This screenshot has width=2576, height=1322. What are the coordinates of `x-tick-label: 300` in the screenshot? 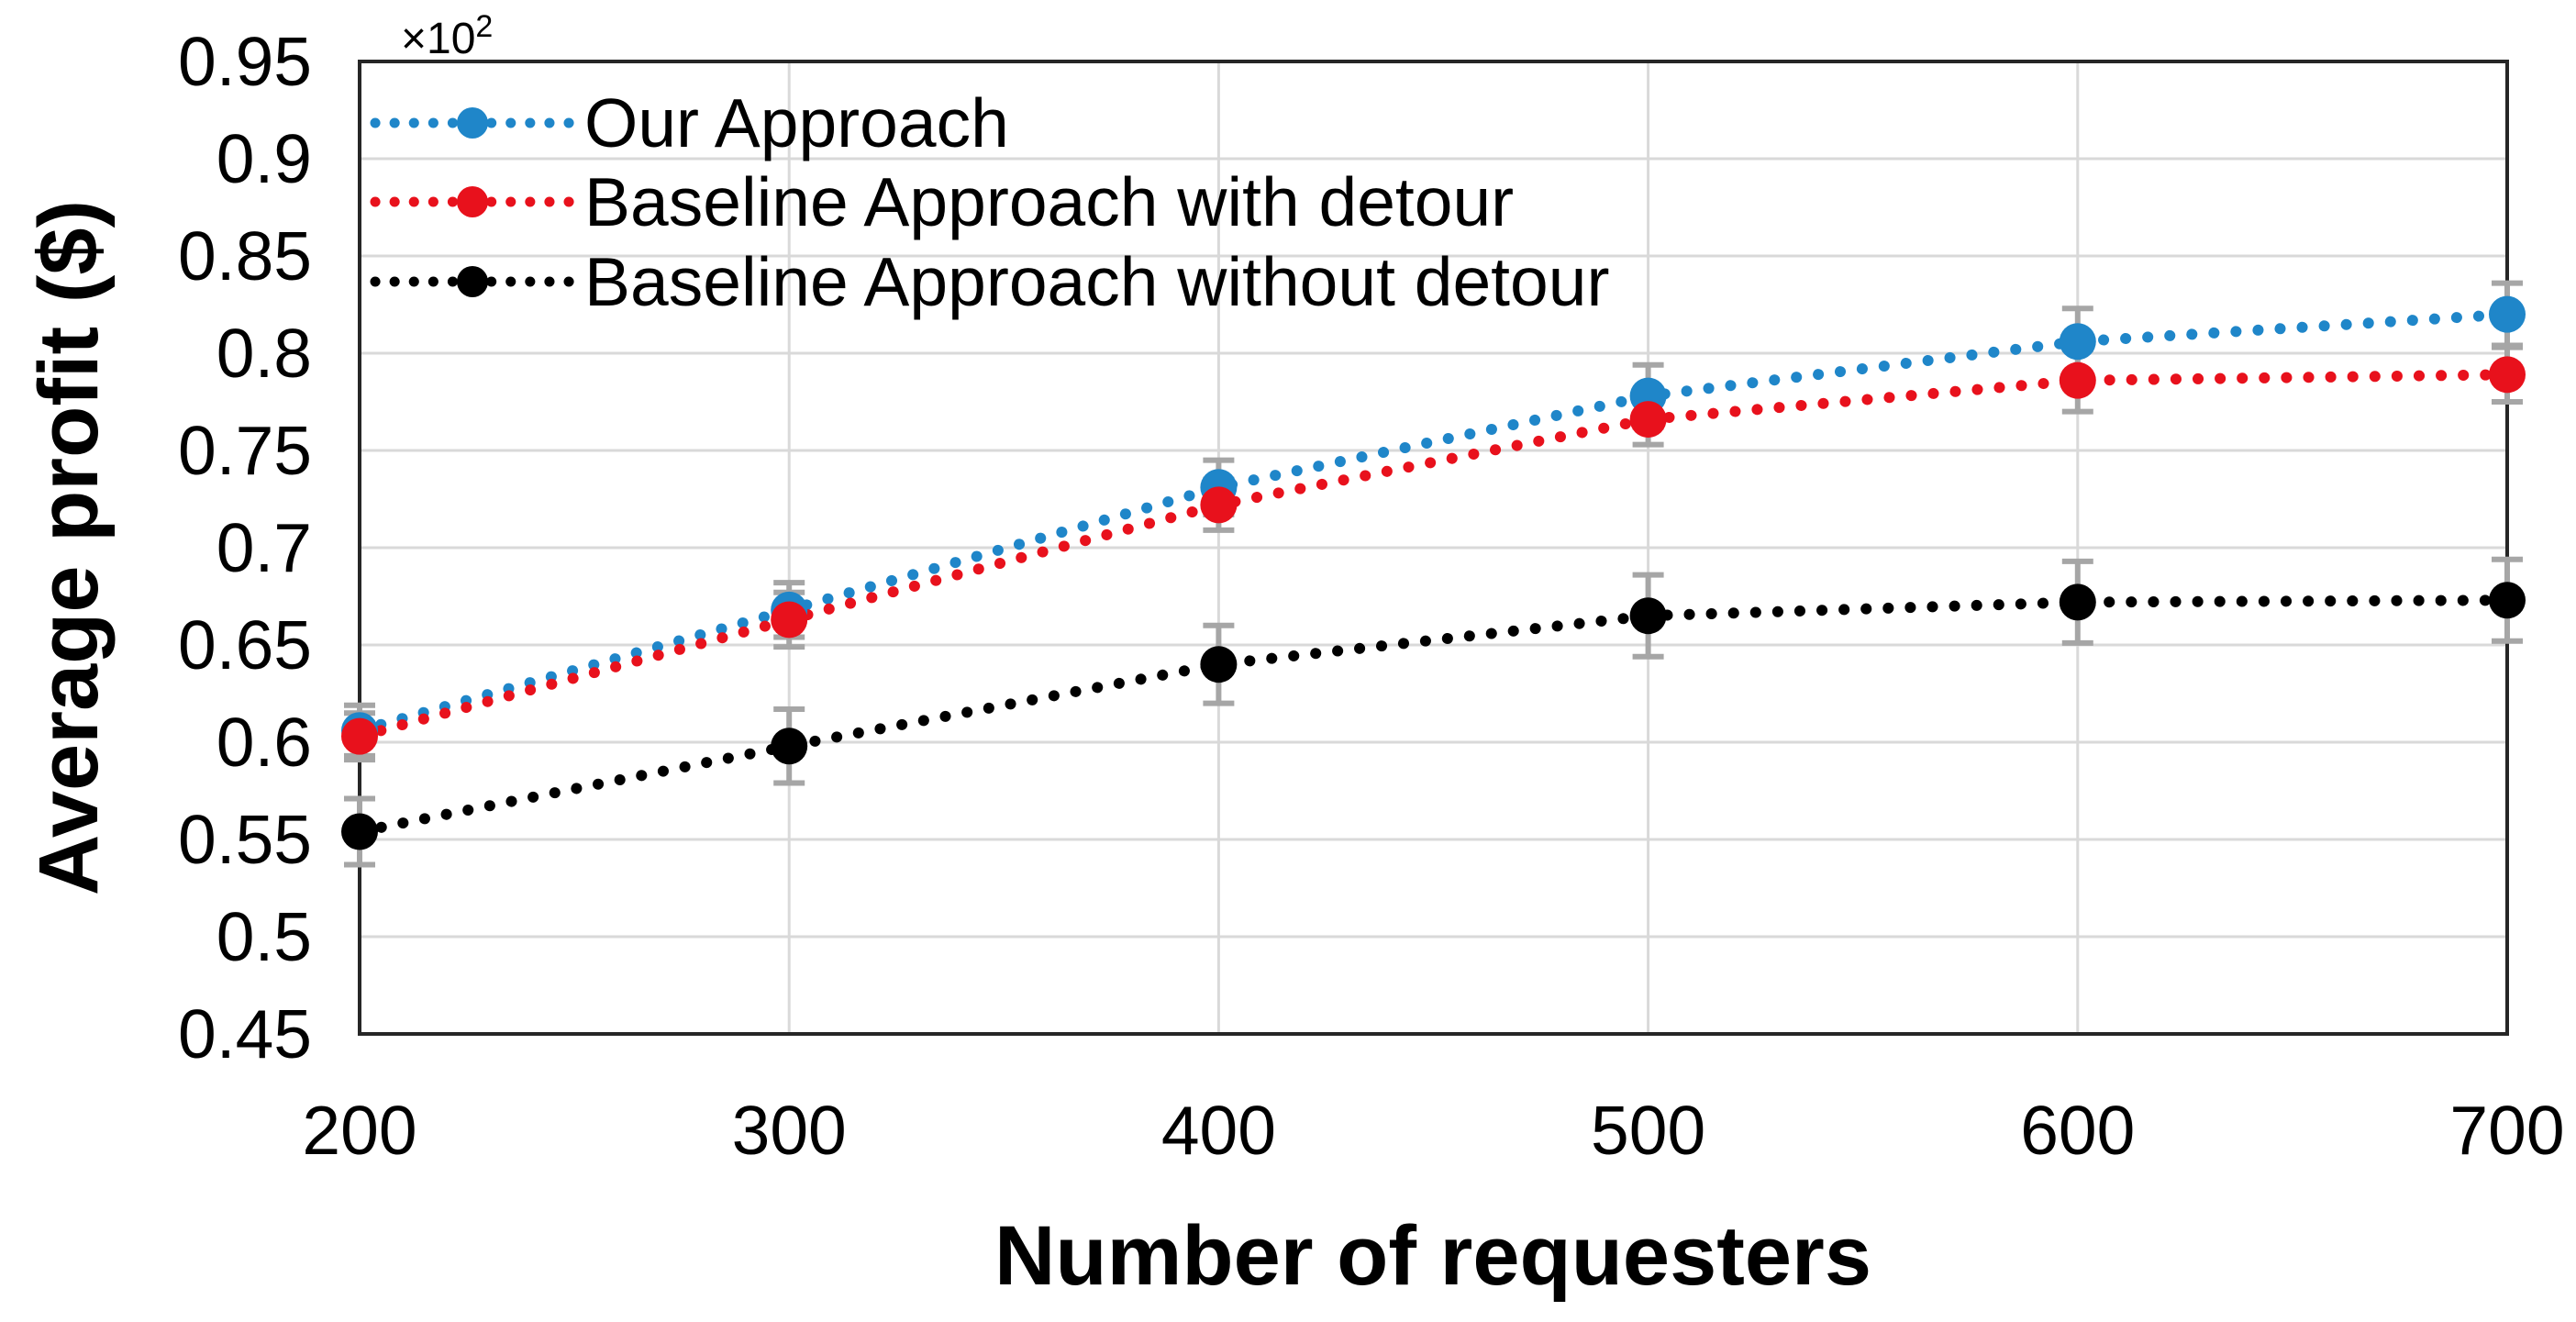 It's located at (789, 1130).